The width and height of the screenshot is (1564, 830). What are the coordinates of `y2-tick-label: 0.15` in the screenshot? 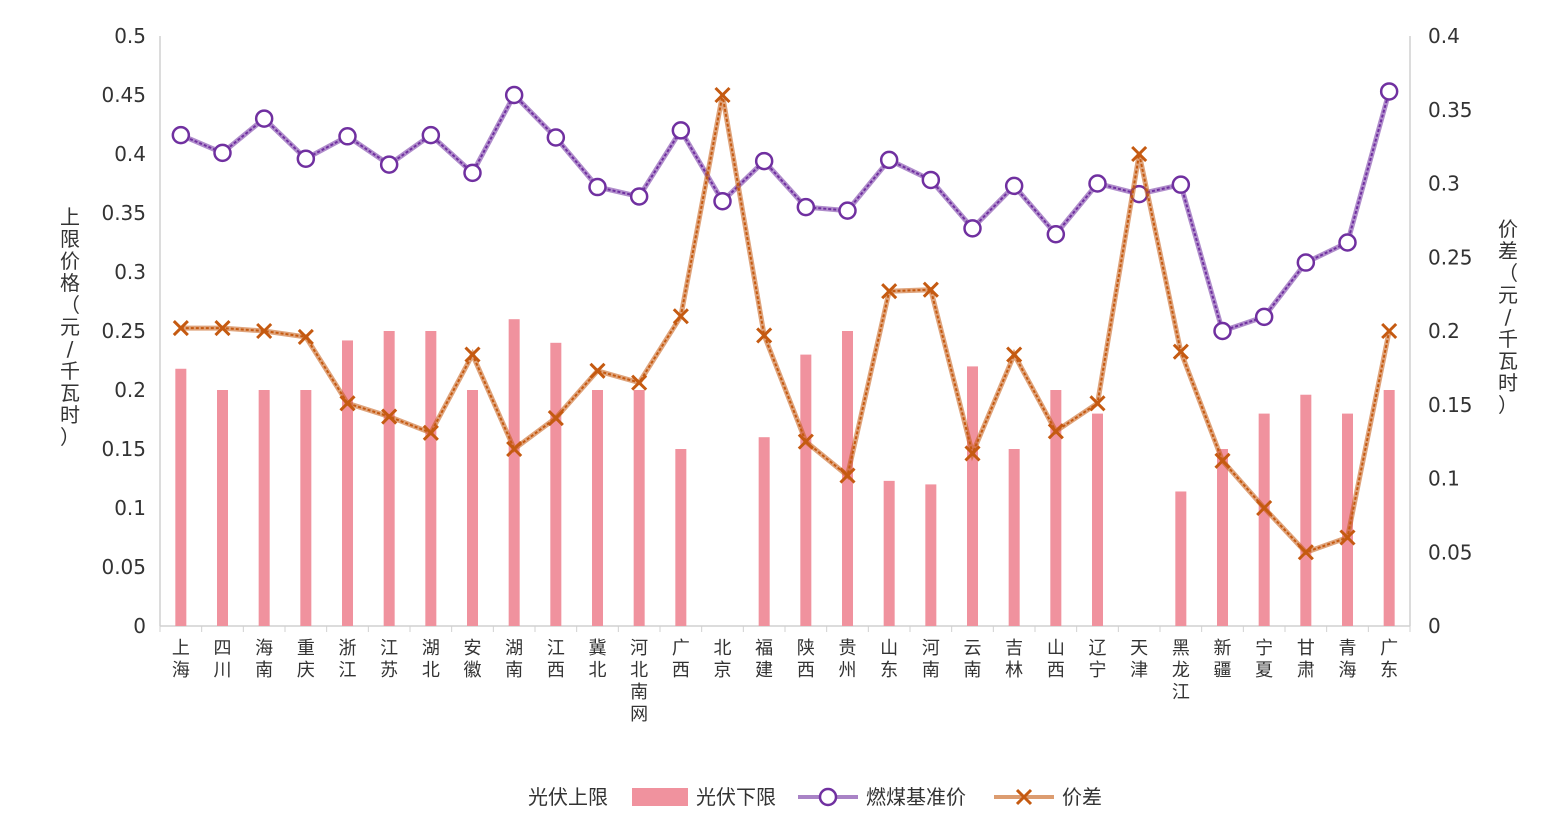 It's located at (1450, 405).